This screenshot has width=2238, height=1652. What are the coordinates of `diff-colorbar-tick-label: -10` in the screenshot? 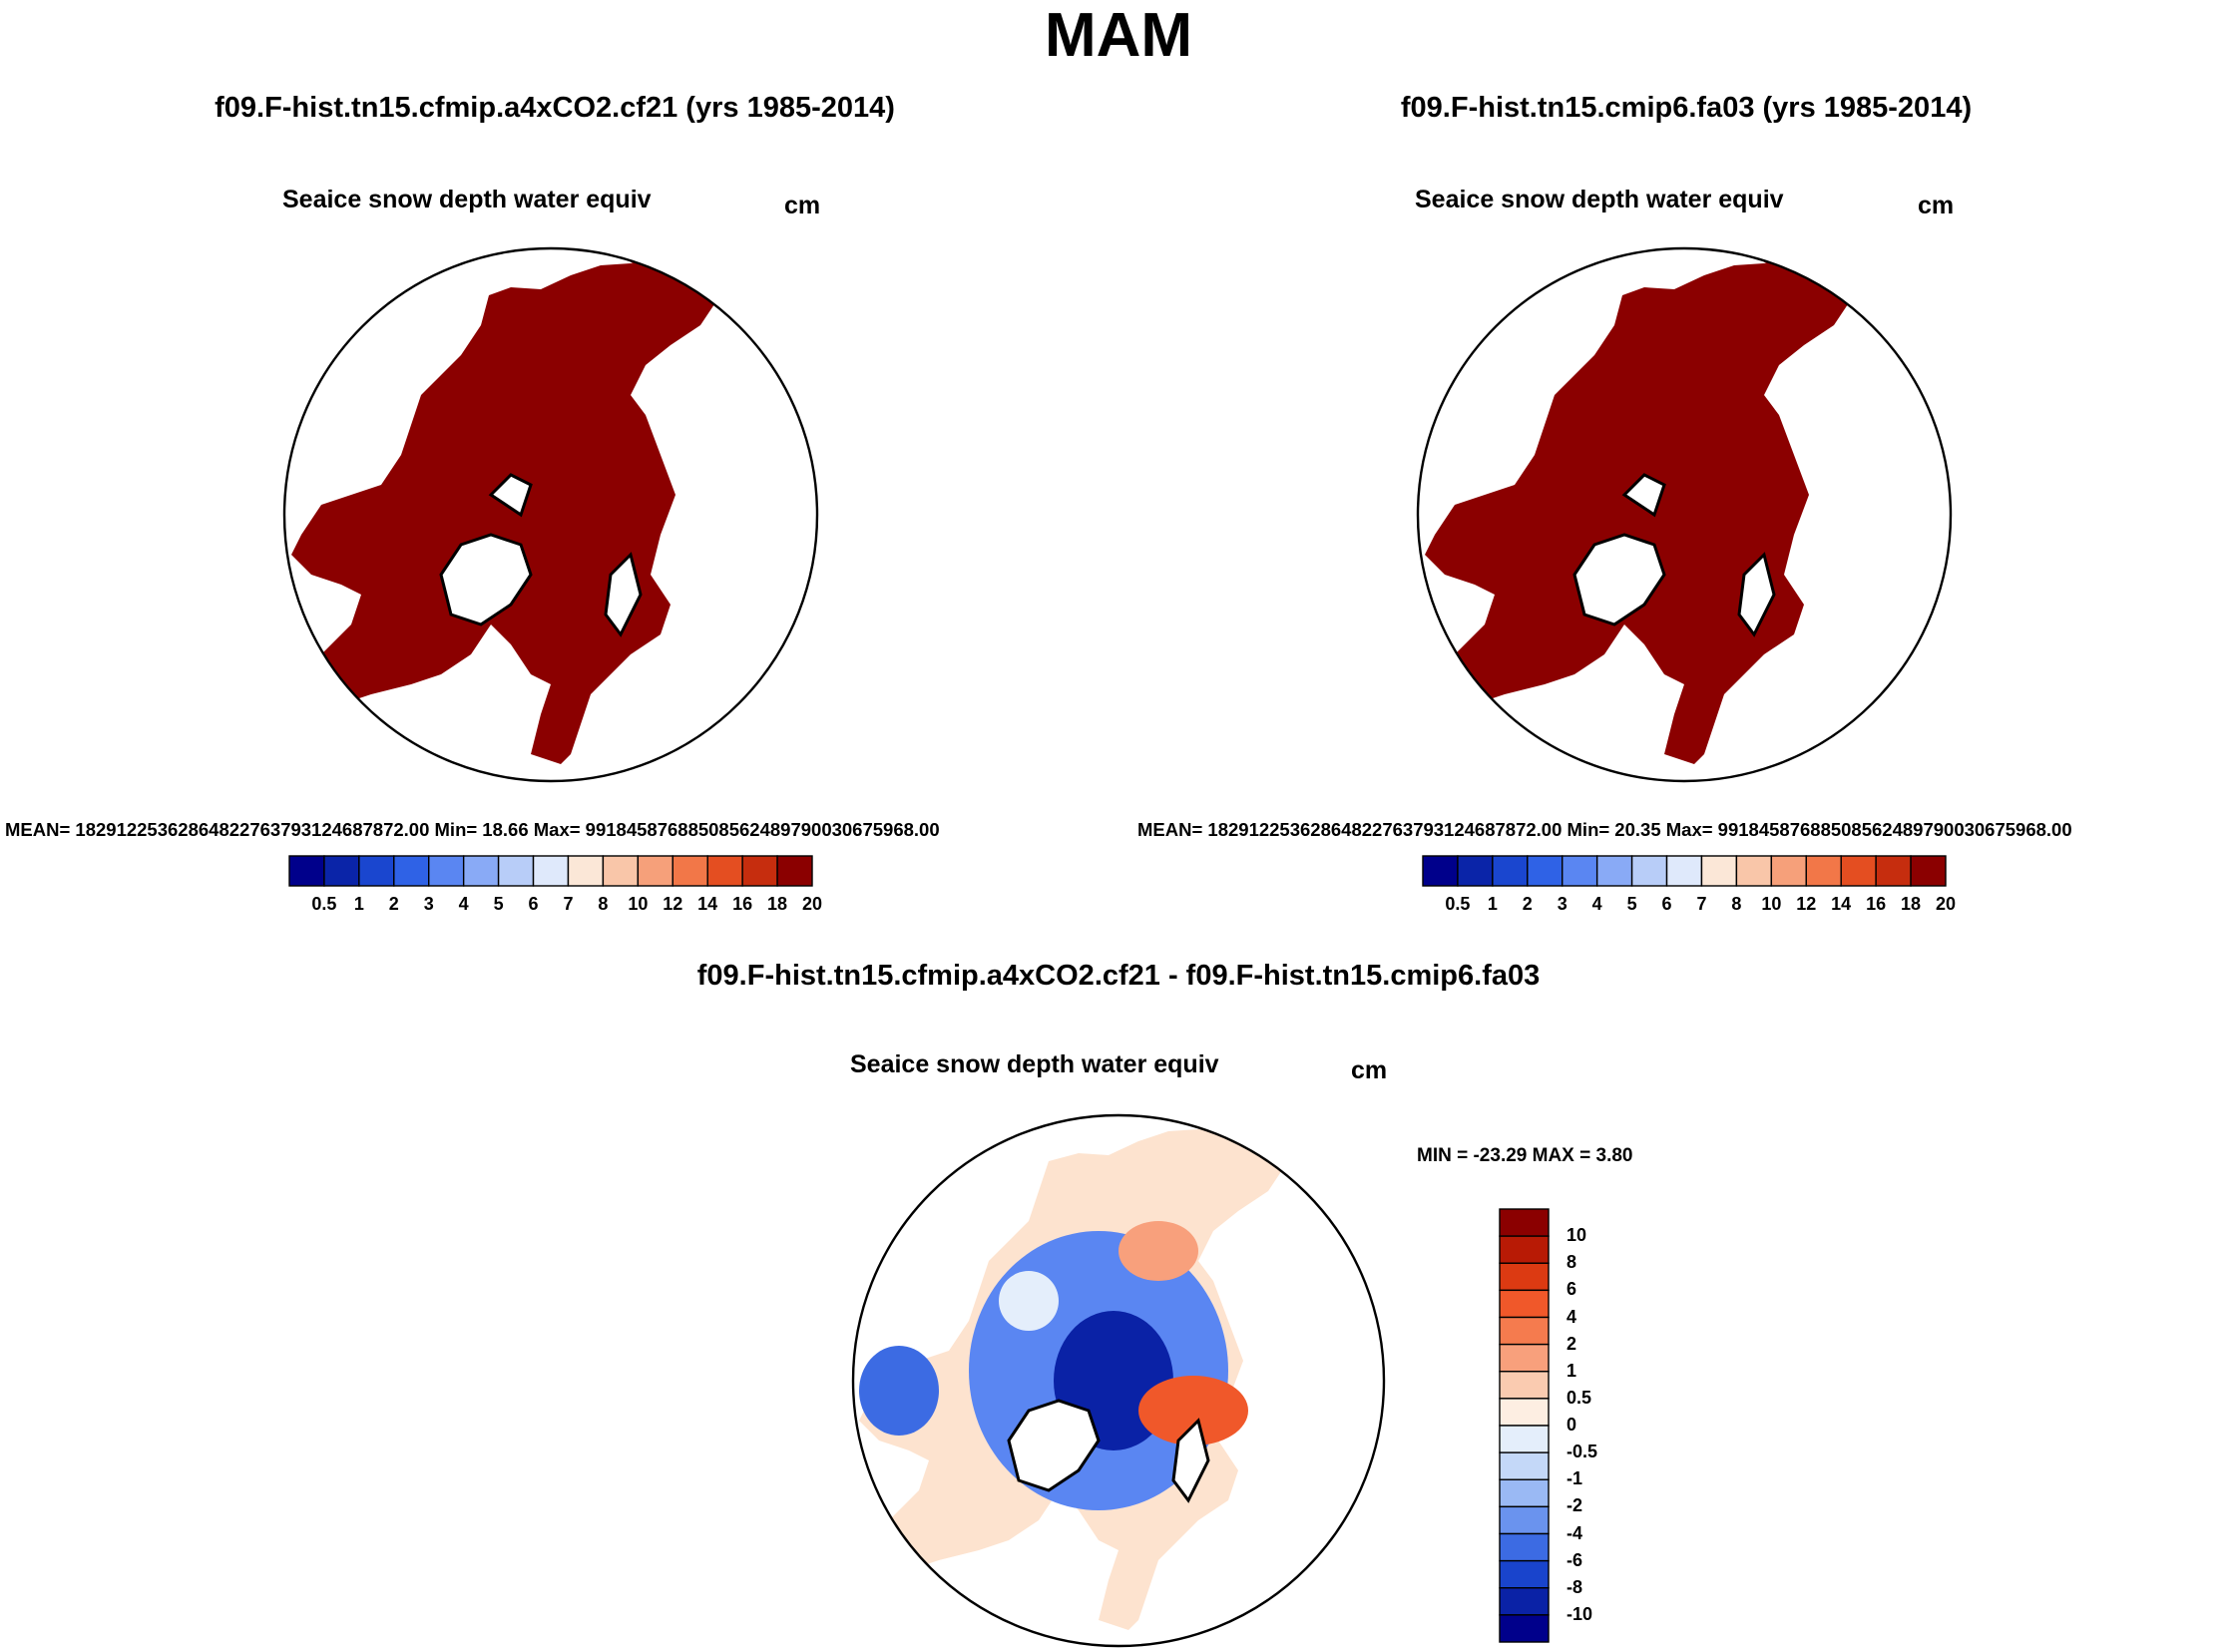 It's located at (1580, 1613).